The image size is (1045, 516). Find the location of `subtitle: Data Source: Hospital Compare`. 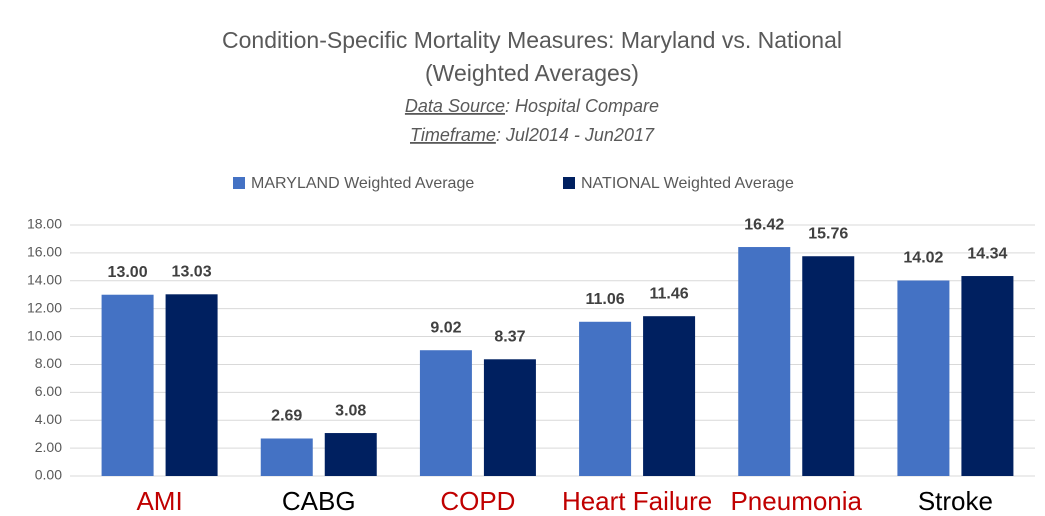

subtitle: Data Source: Hospital Compare is located at coordinates (532, 106).